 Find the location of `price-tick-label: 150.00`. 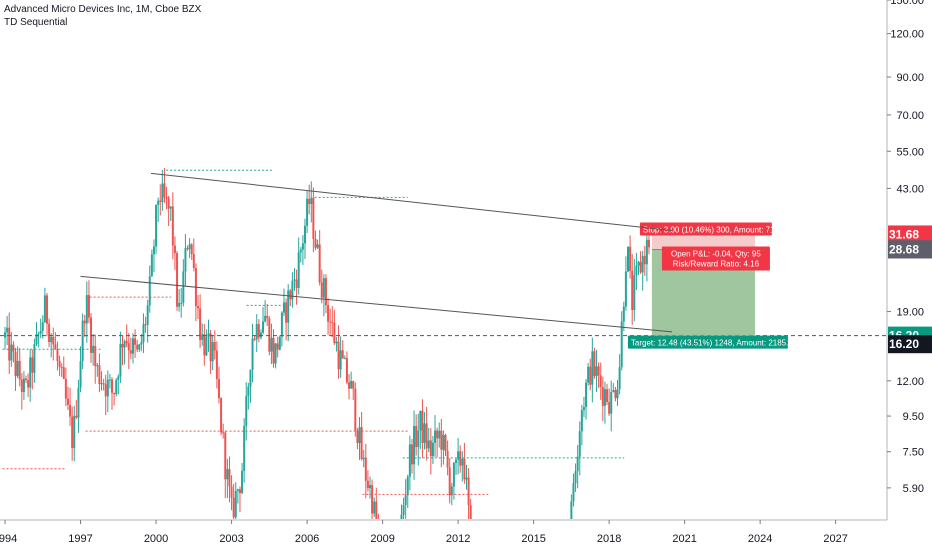

price-tick-label: 150.00 is located at coordinates (907, 3).